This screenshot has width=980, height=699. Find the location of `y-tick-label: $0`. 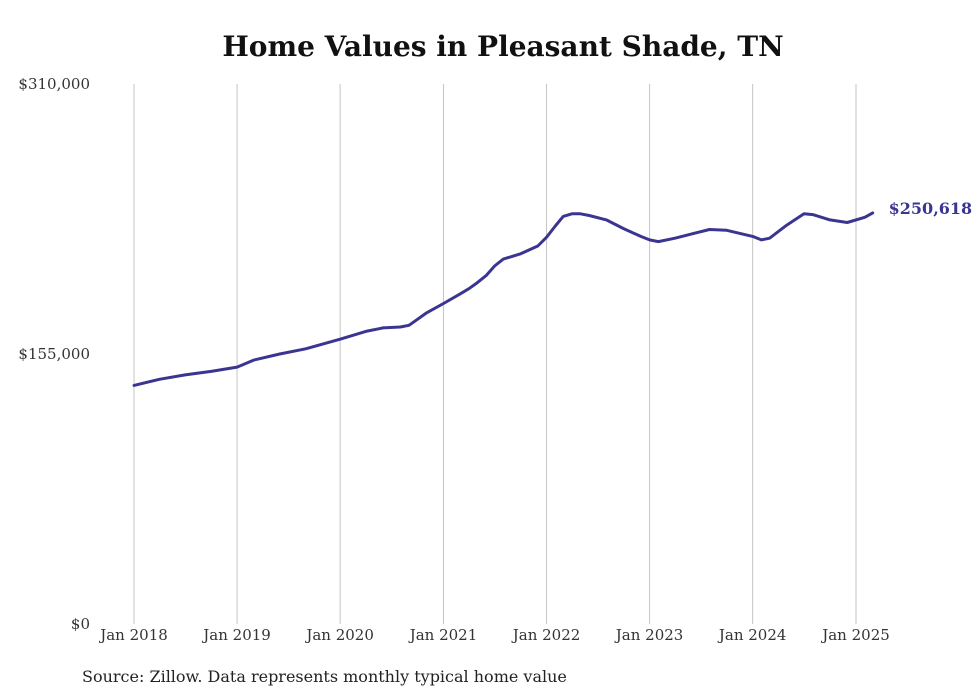

y-tick-label: $0 is located at coordinates (80, 624).